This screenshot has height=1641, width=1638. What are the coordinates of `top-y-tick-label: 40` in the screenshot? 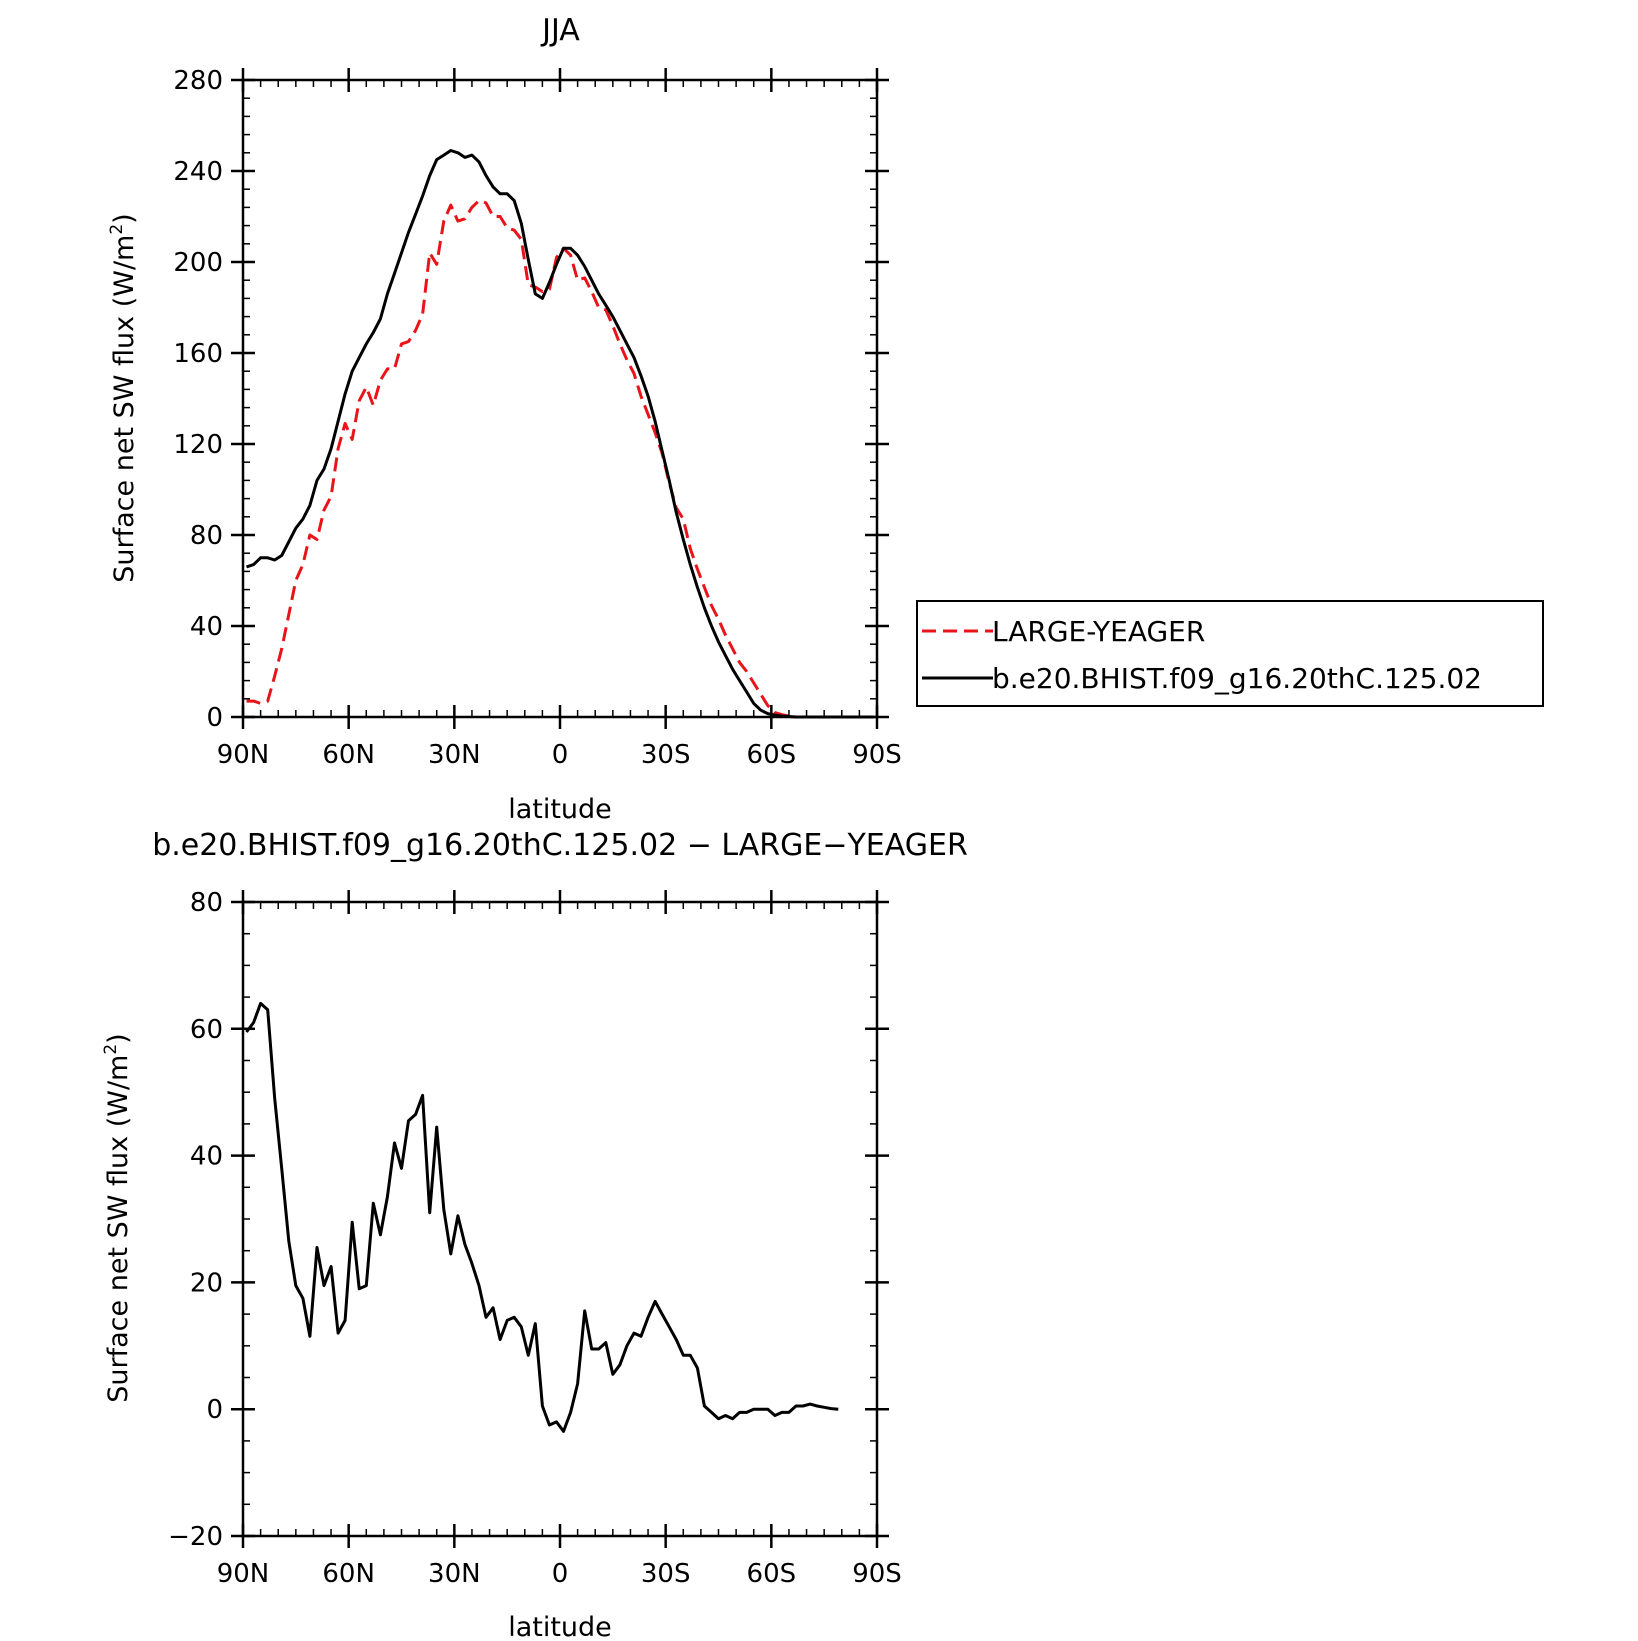 It's located at (206, 627).